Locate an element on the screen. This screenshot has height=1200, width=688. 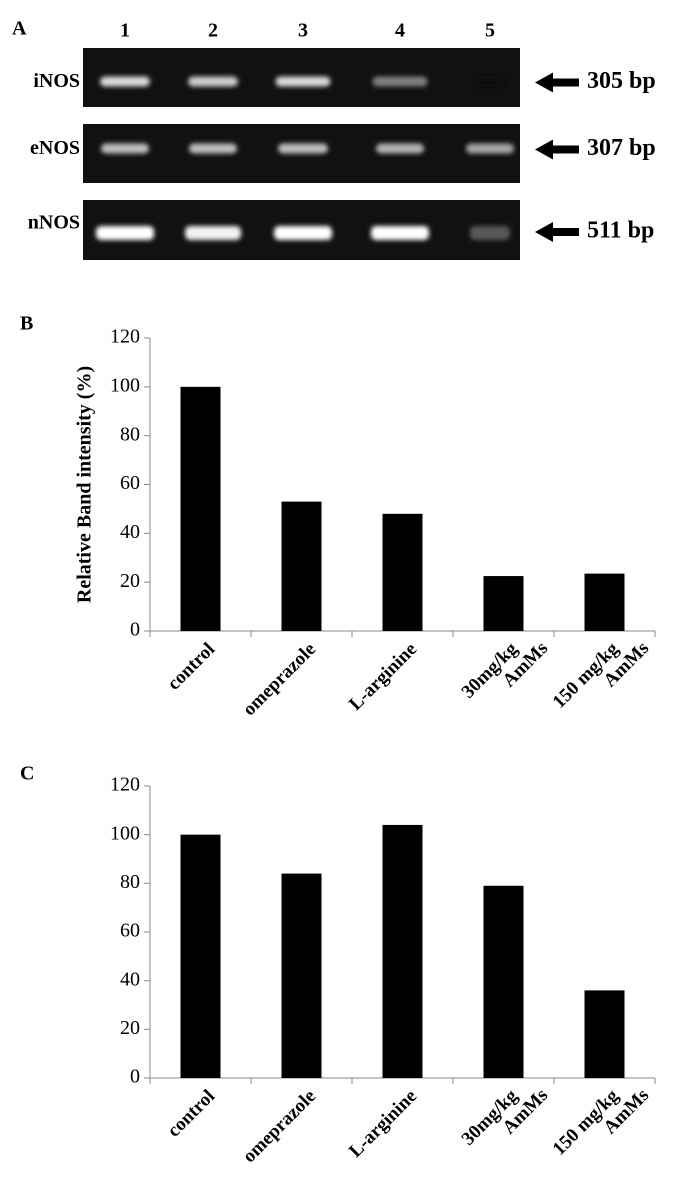
lane-label: 5 is located at coordinates (490, 31).